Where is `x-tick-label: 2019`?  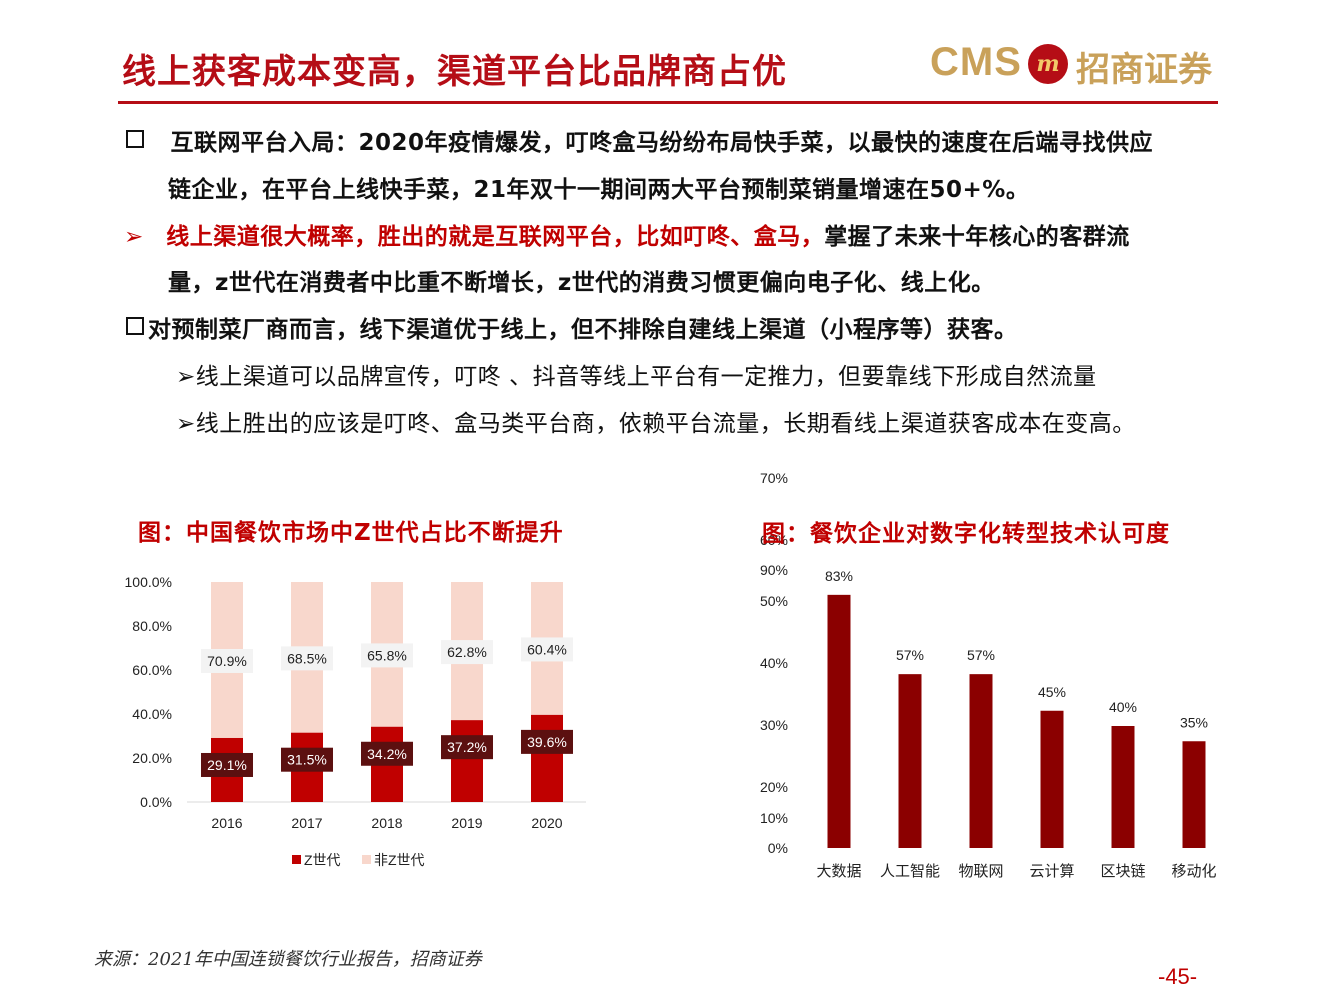 x-tick-label: 2019 is located at coordinates (466, 823).